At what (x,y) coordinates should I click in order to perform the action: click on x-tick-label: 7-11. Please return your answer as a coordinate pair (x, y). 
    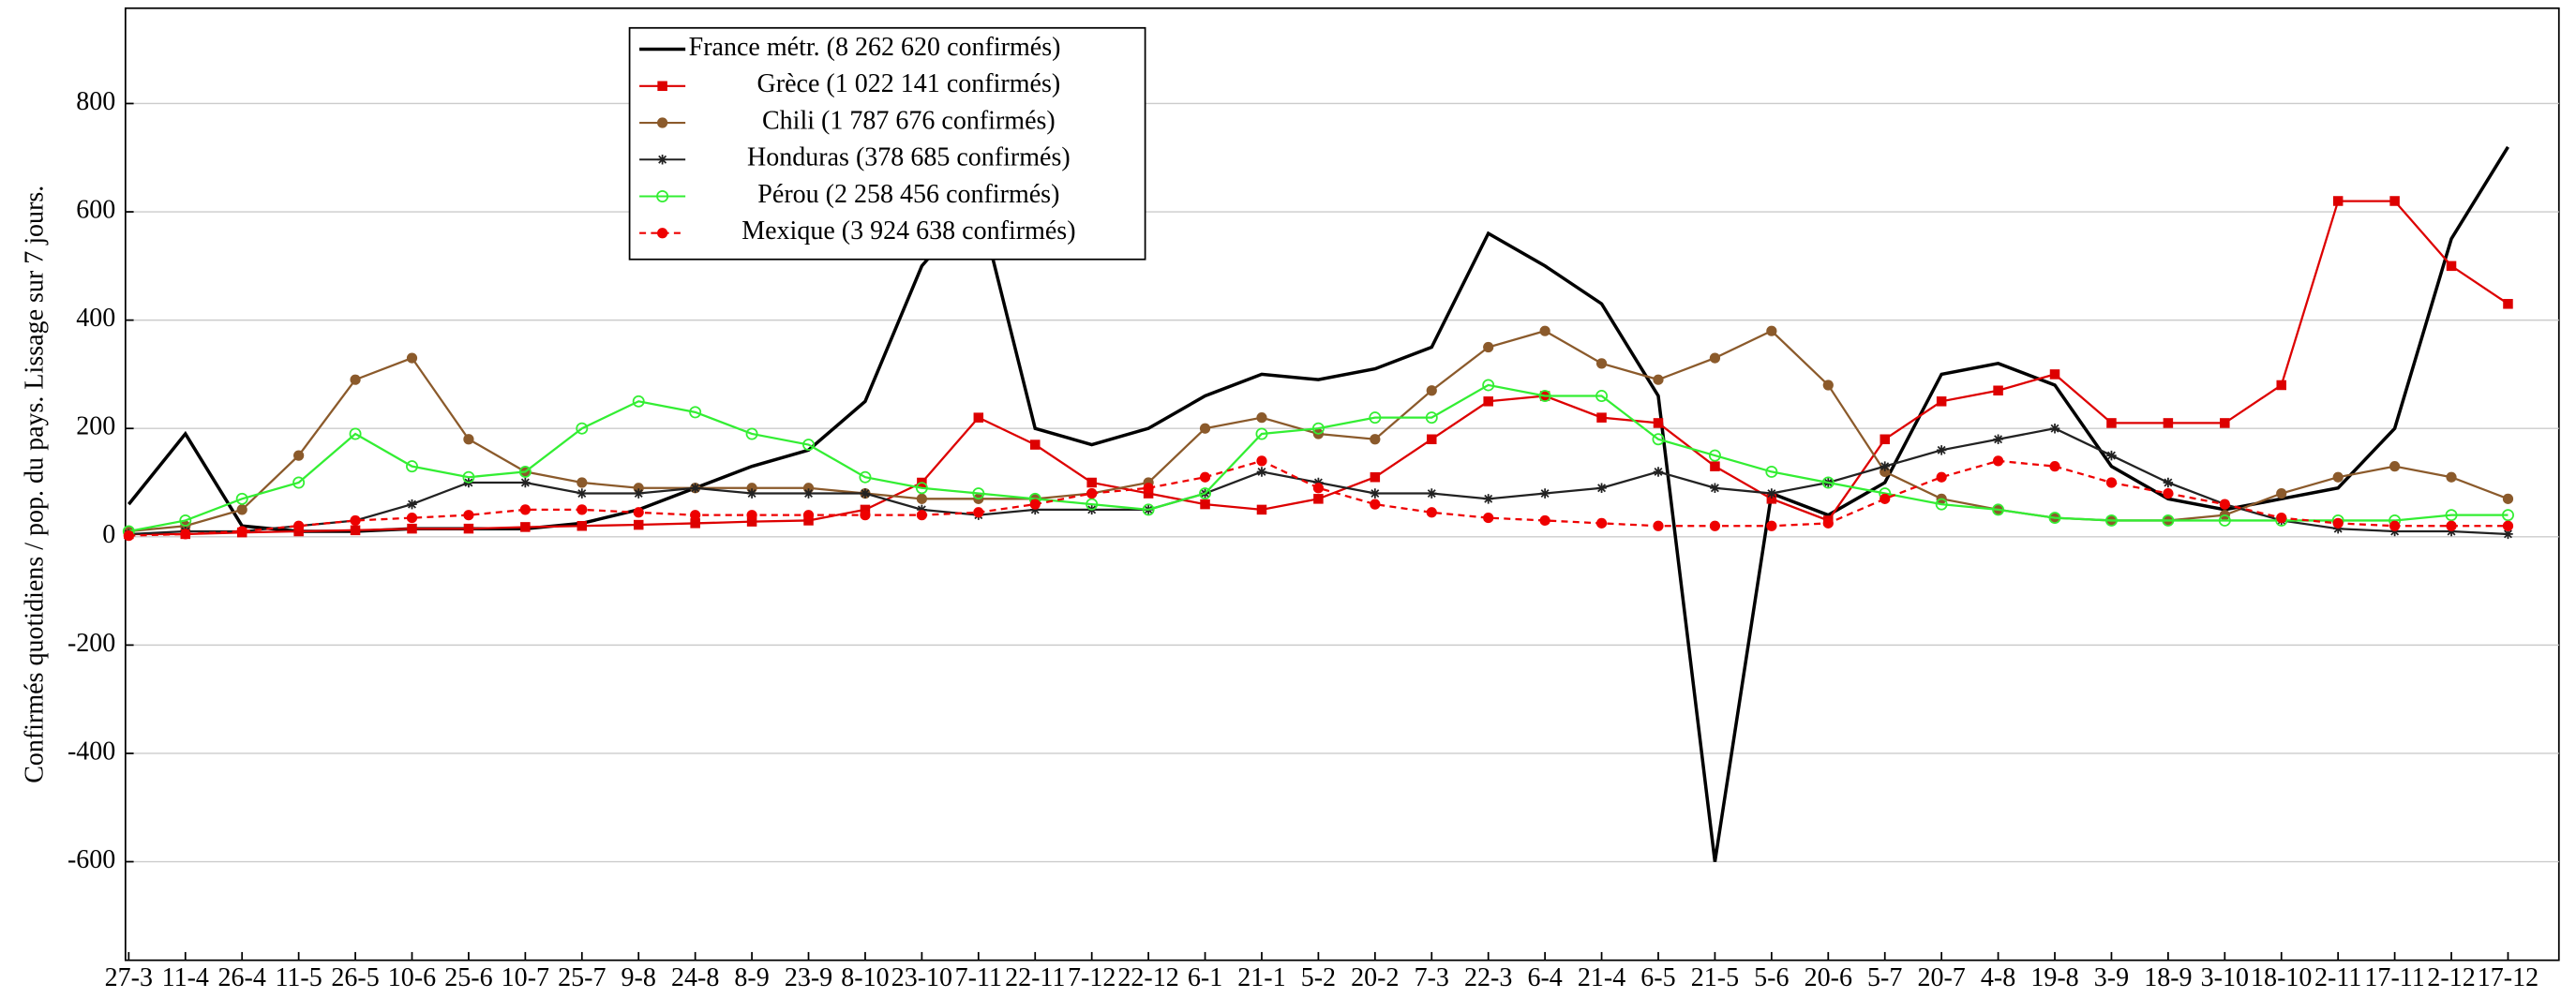
    Looking at the image, I should click on (979, 978).